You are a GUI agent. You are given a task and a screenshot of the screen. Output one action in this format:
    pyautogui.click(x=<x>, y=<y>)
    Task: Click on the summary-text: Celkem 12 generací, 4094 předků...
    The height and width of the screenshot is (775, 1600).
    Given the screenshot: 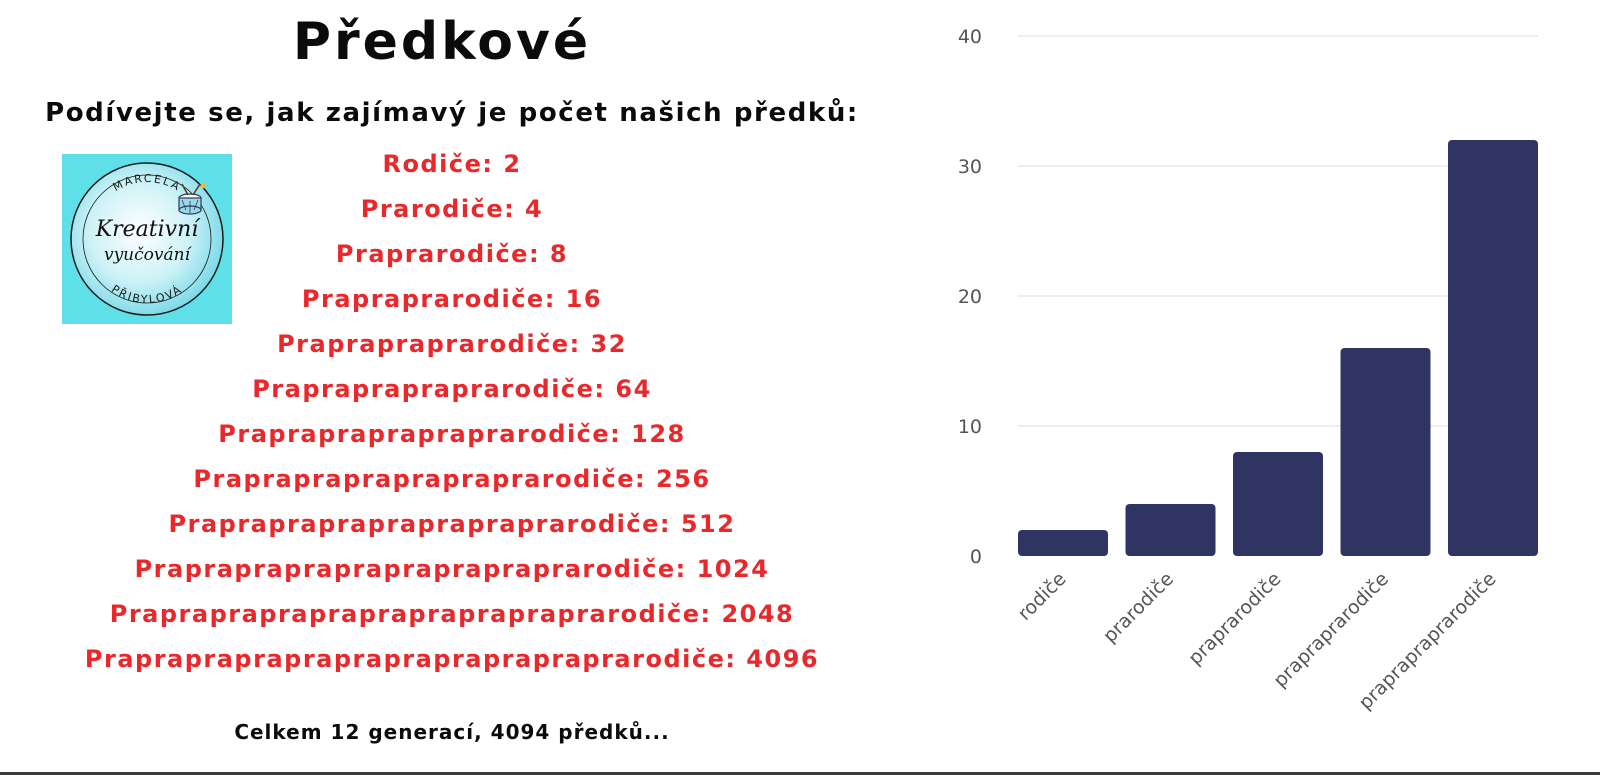 What is the action you would take?
    pyautogui.click(x=452, y=732)
    